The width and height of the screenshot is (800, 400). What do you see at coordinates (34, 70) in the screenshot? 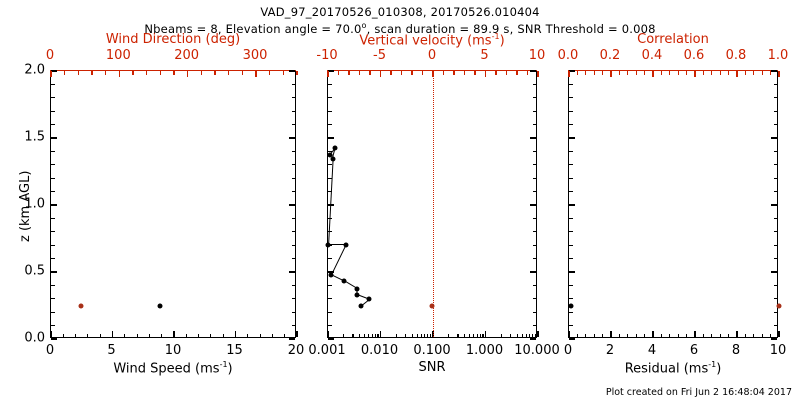
I see `y-tick-label: 2.0` at bounding box center [34, 70].